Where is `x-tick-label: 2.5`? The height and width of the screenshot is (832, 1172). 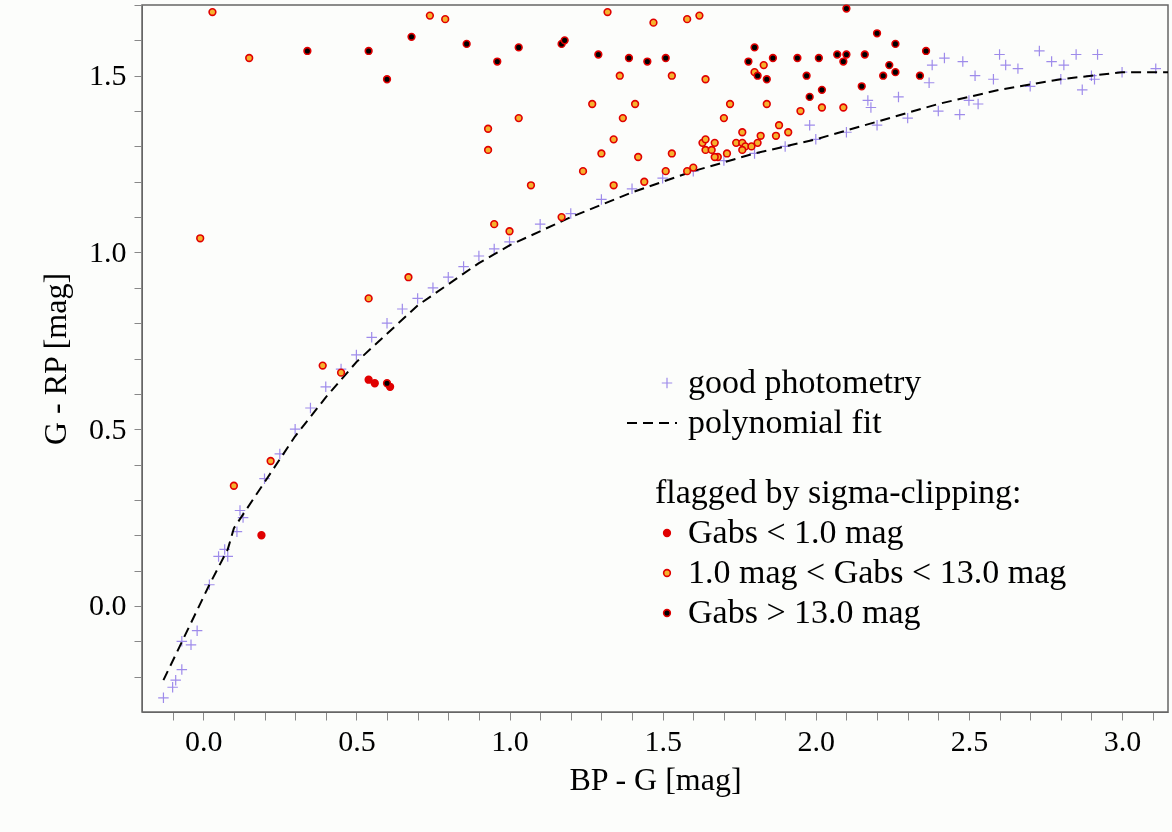
x-tick-label: 2.5 is located at coordinates (969, 740).